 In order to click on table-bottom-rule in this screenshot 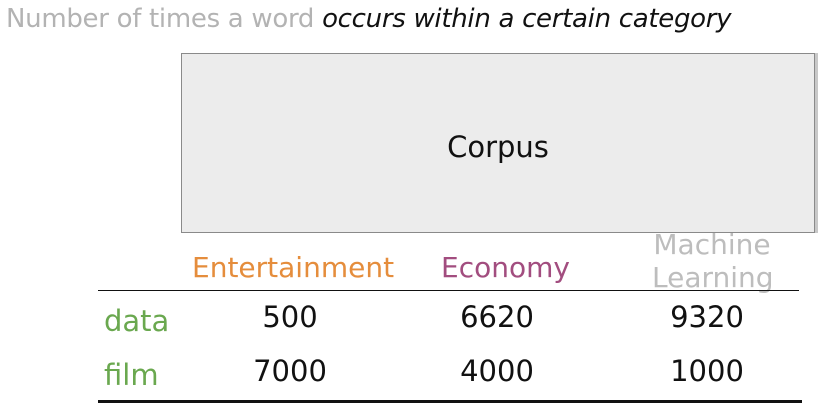, I will do `click(450, 401)`.